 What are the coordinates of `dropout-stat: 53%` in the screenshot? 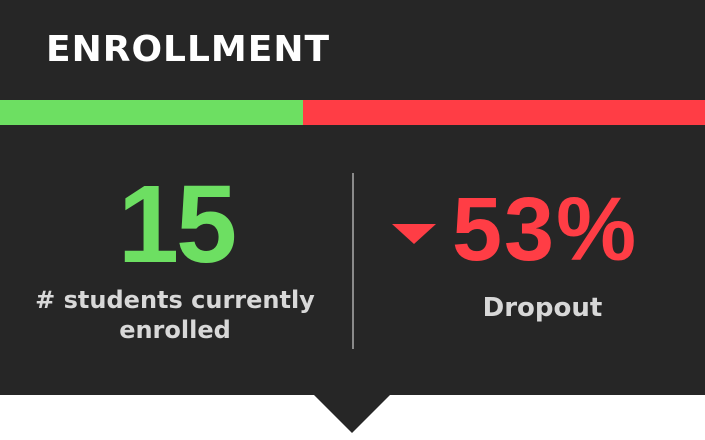 It's located at (515, 230).